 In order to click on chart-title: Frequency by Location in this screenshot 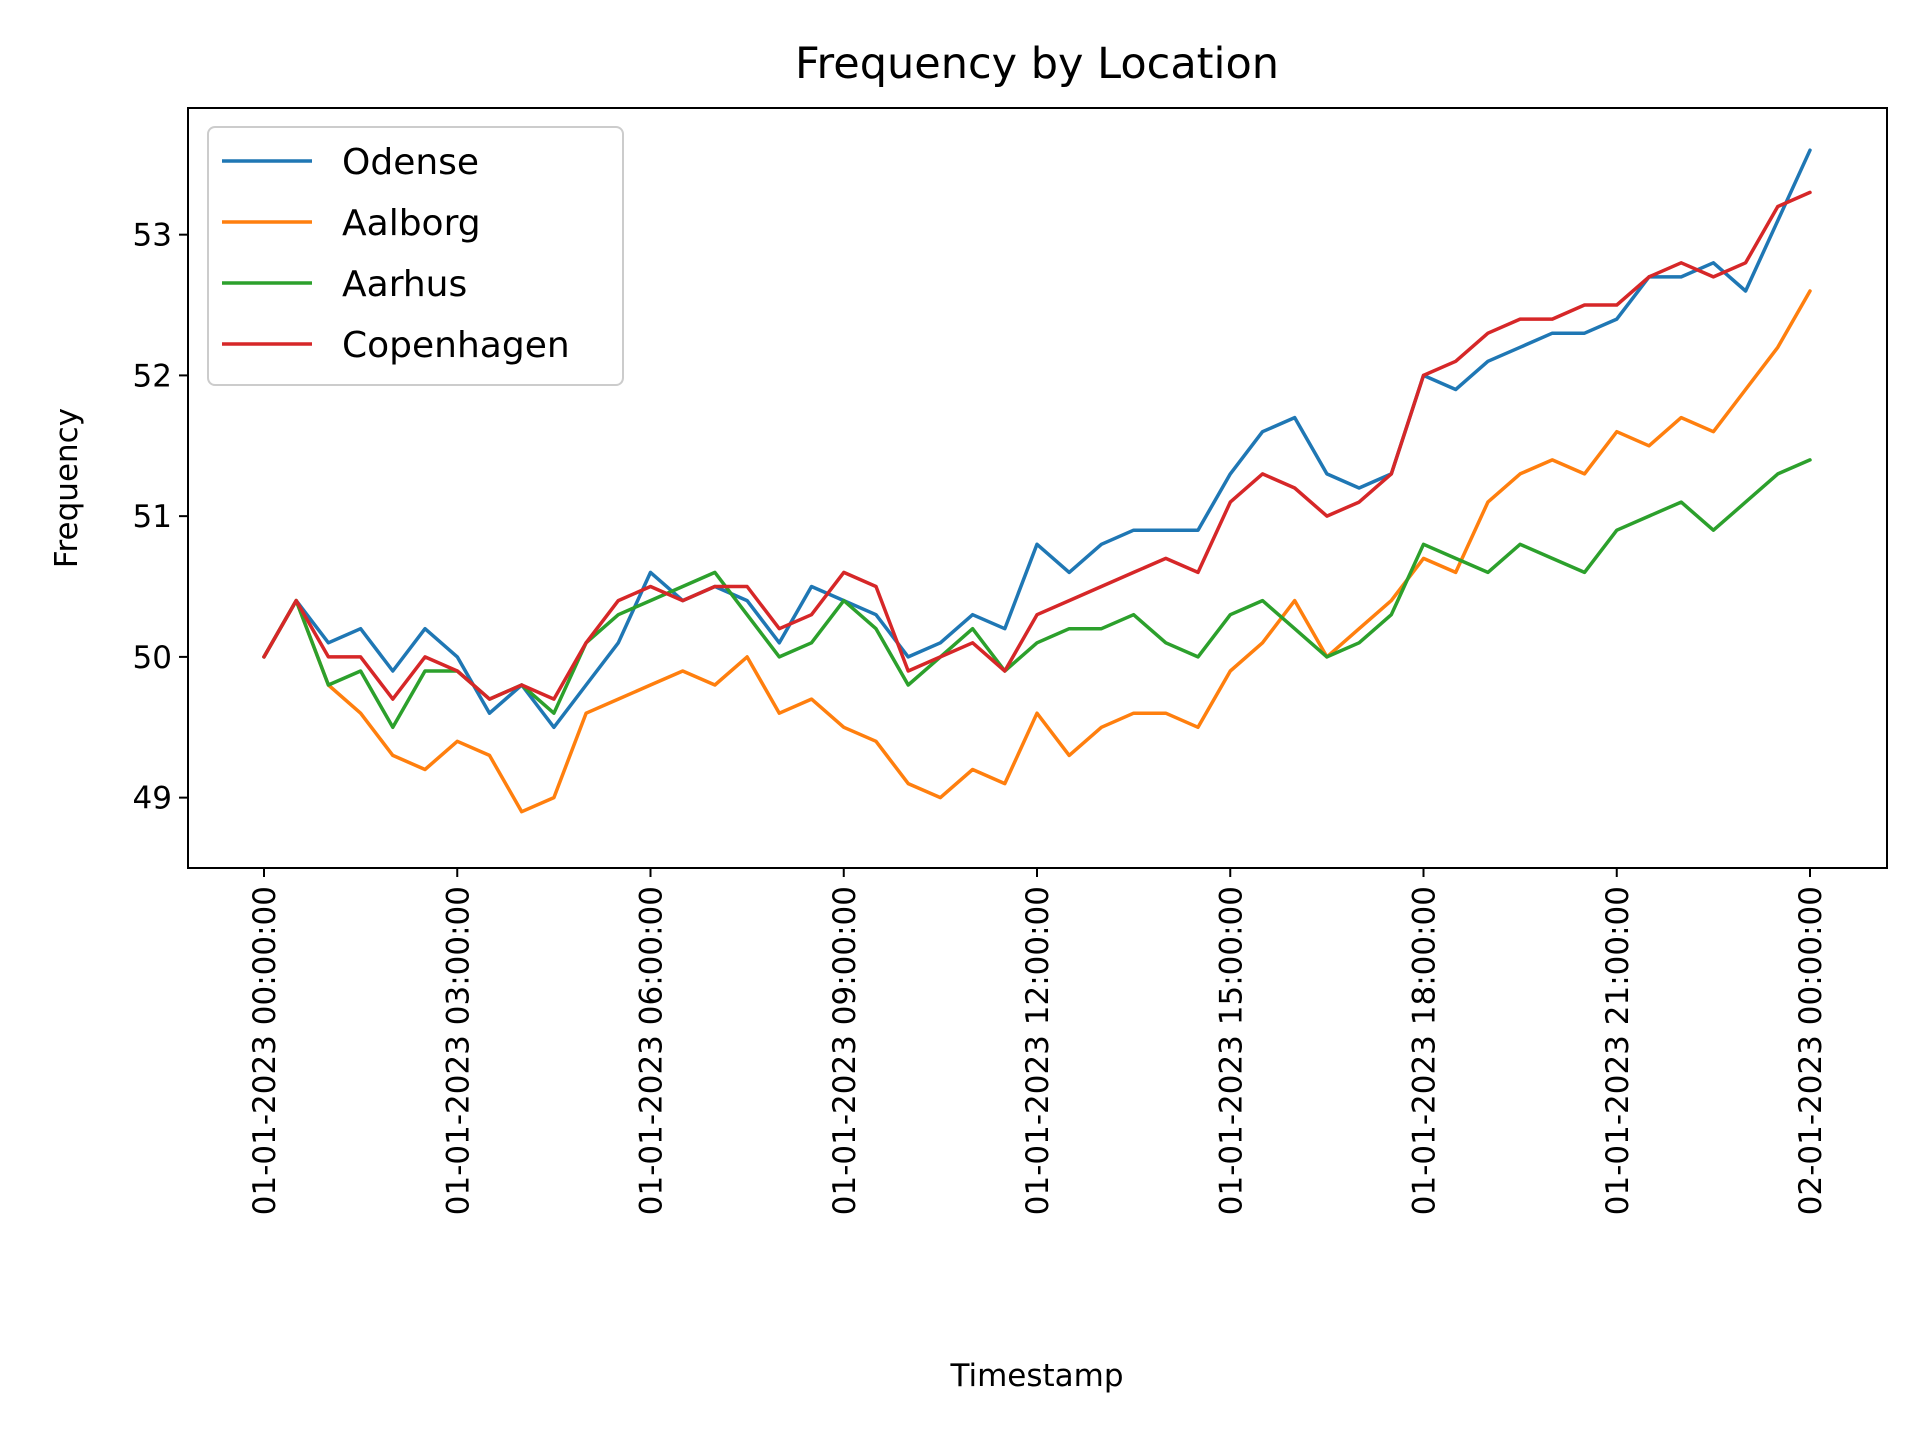, I will do `click(1037, 64)`.